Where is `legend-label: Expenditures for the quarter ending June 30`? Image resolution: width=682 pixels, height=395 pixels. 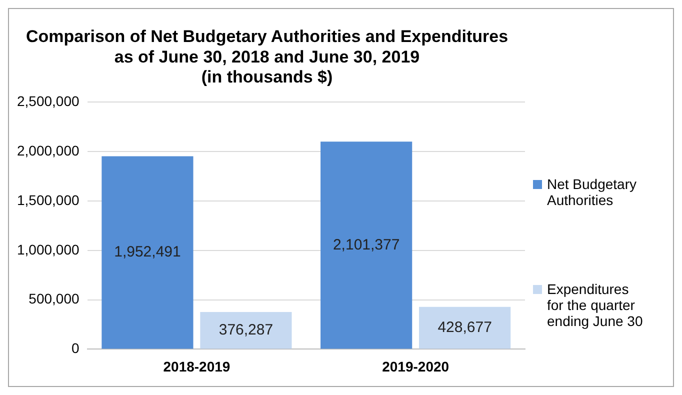
legend-label: Expenditures for the quarter ending June 30 is located at coordinates (595, 305).